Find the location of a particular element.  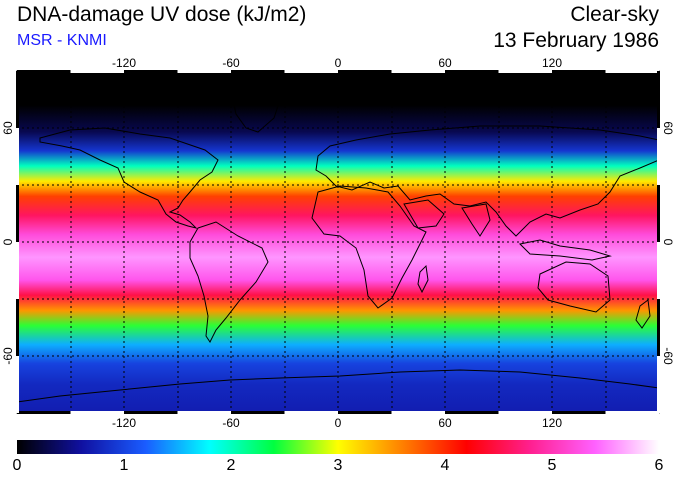

colorbar-tick-label: 2 is located at coordinates (231, 465).